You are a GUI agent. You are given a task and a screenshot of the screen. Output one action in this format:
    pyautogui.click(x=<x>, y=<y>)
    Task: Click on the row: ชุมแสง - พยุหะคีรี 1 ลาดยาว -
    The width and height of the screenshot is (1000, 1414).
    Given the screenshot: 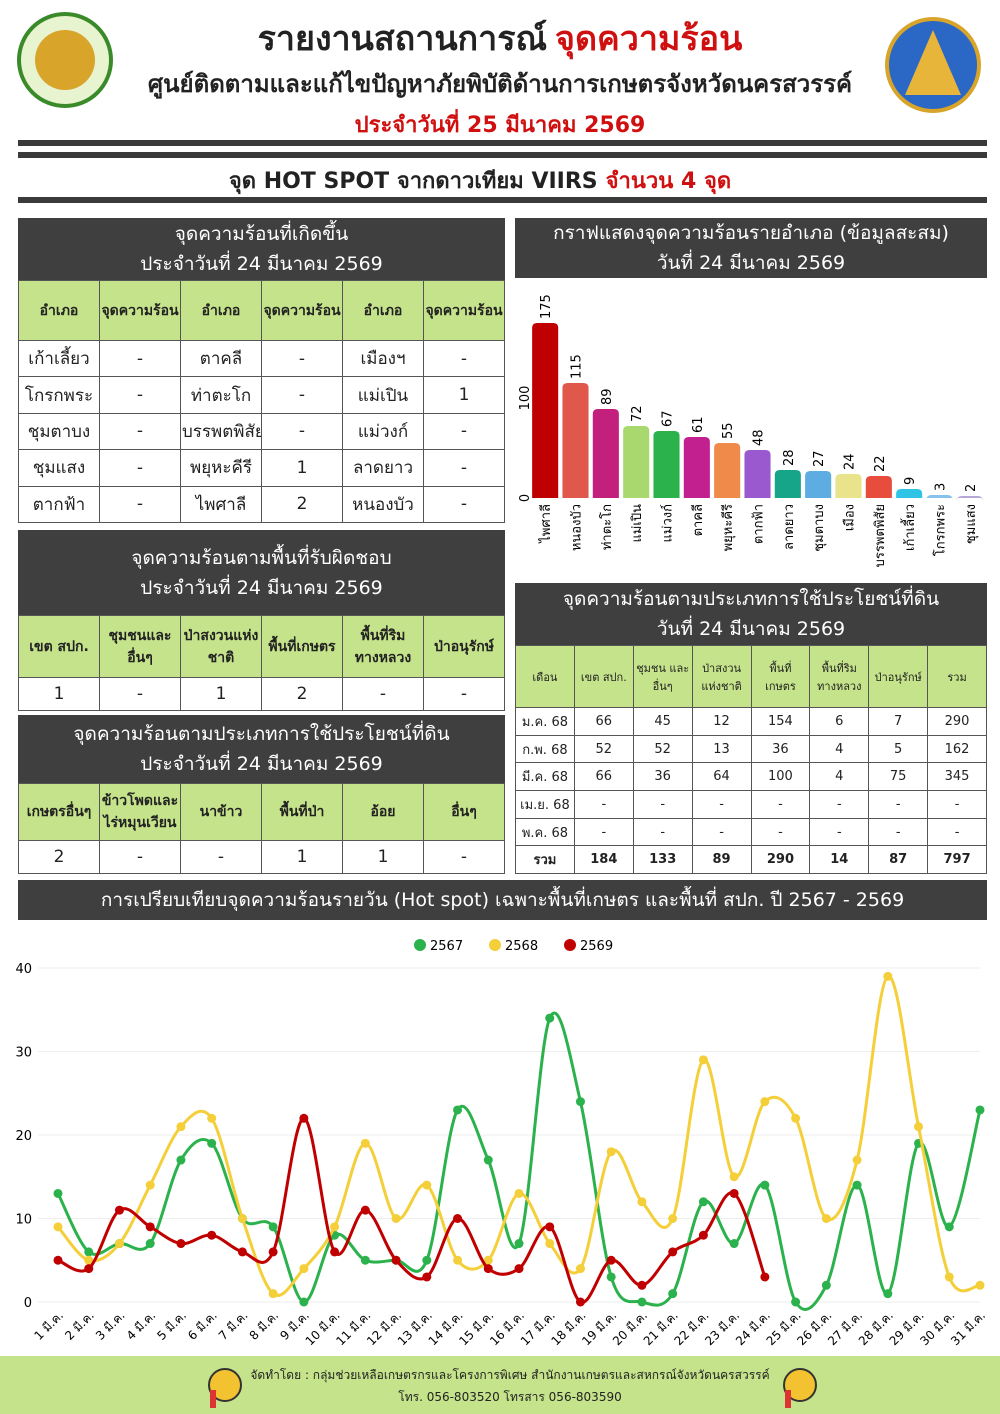 What is the action you would take?
    pyautogui.click(x=261, y=468)
    